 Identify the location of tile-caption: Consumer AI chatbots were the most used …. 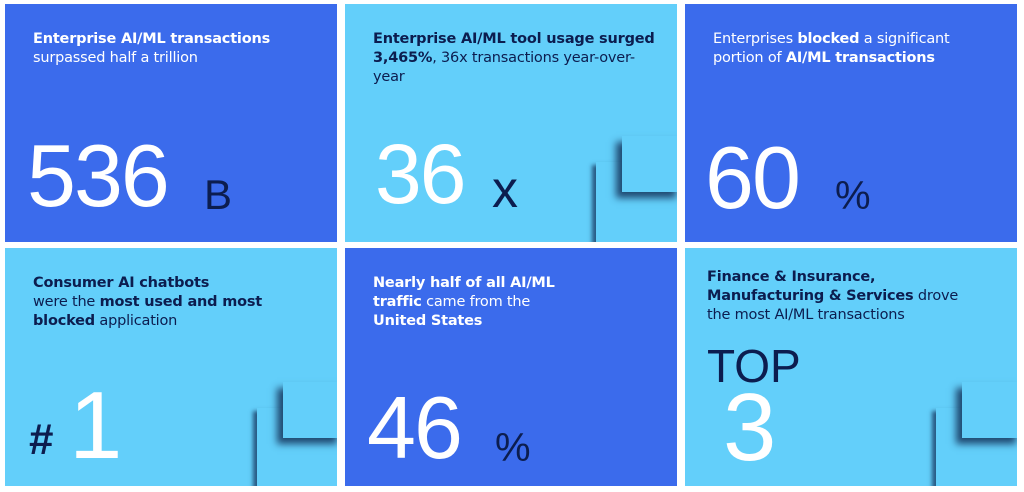
(148, 302).